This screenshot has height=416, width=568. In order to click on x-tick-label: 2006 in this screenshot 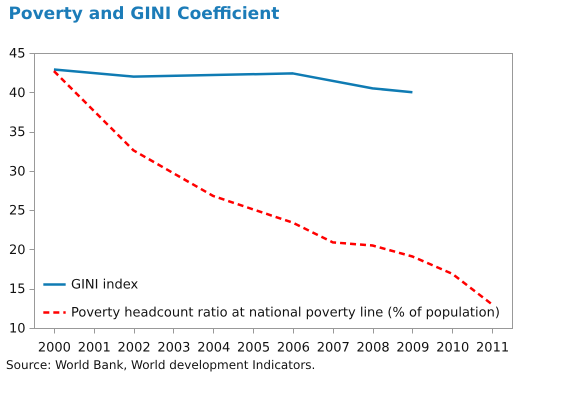, I will do `click(293, 348)`.